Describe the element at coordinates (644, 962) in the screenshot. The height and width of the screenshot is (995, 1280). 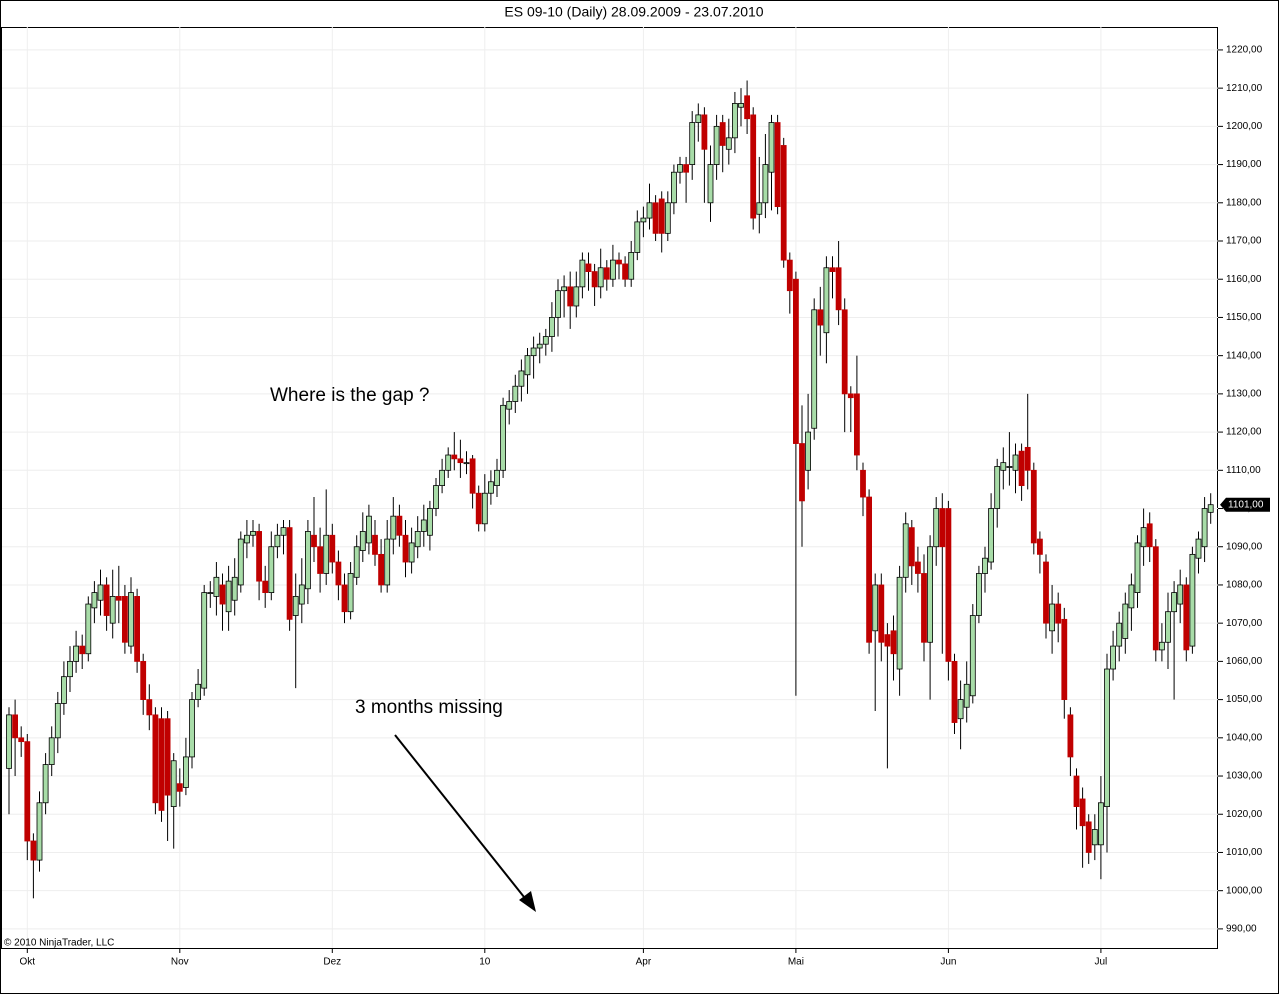
I see `x-tick-label: Apr` at that location.